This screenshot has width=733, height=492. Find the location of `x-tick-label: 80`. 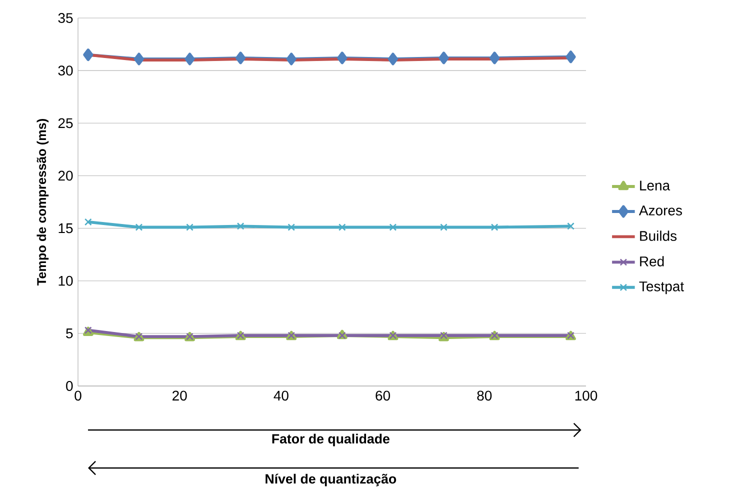

x-tick-label: 80 is located at coordinates (484, 395).